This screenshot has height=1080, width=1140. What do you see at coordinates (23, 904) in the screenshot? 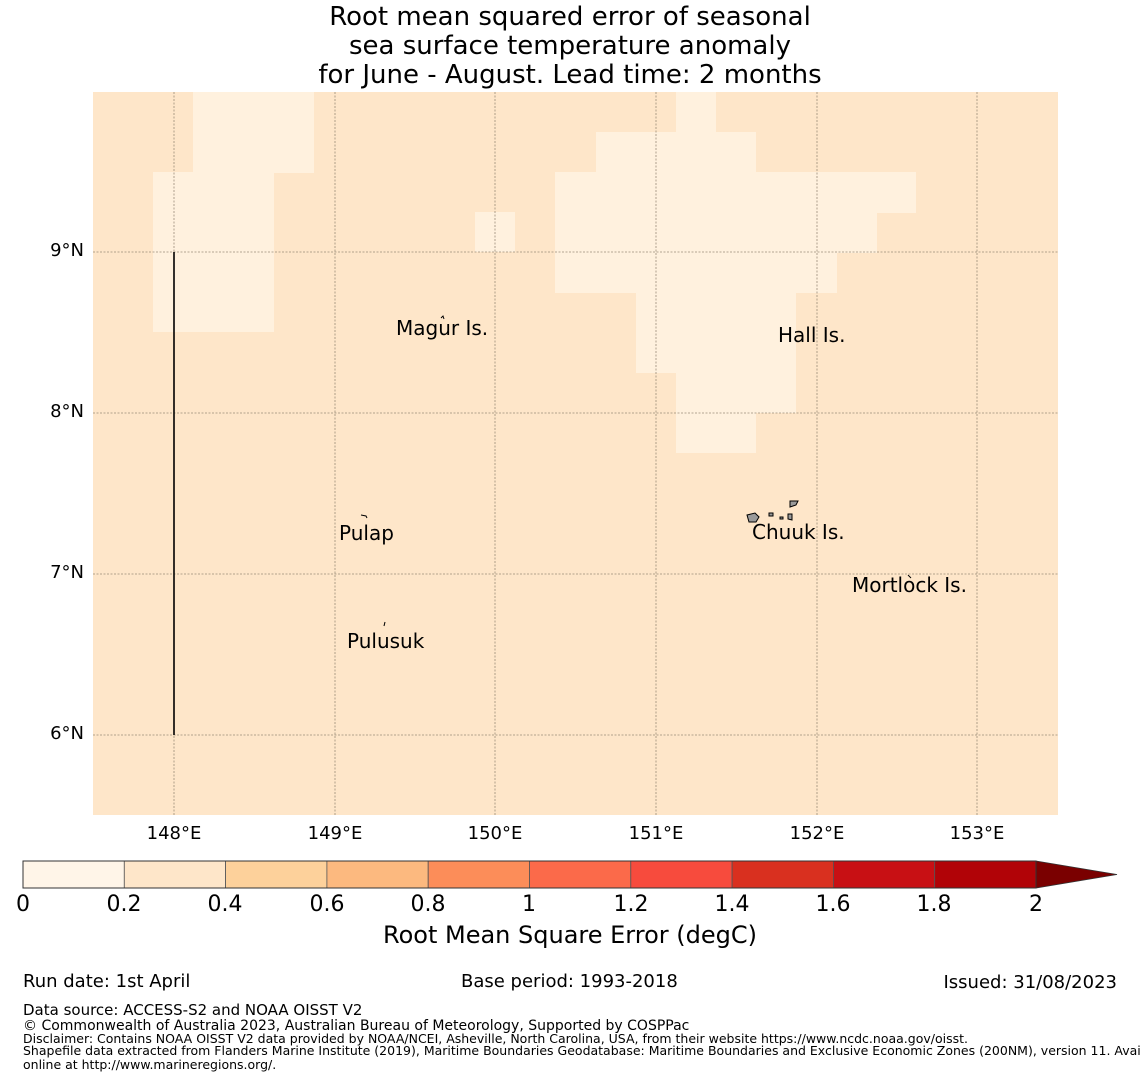
I see `colorbar-tick: 0` at bounding box center [23, 904].